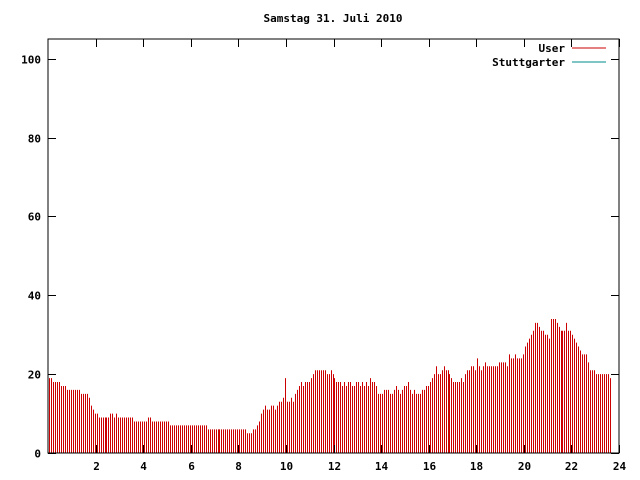 The image size is (640, 480). What do you see at coordinates (382, 466) in the screenshot?
I see `x-tick-label: 14` at bounding box center [382, 466].